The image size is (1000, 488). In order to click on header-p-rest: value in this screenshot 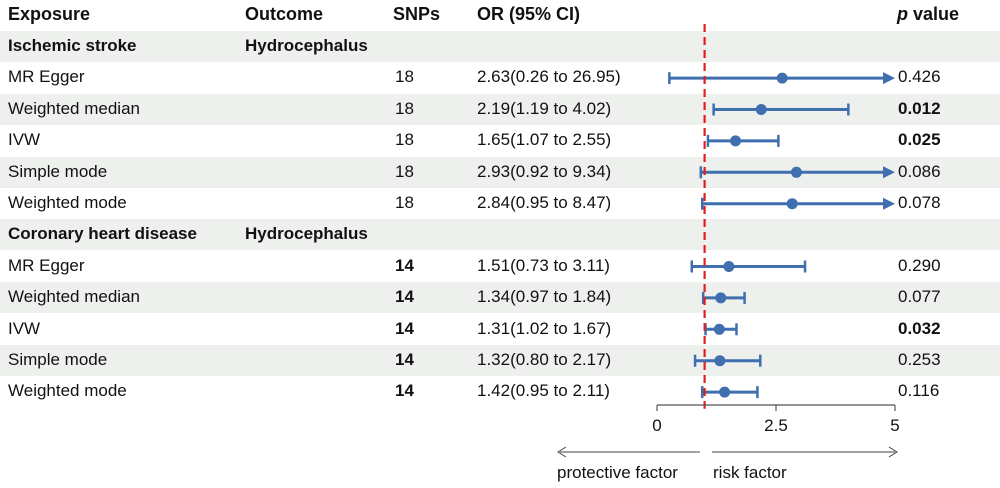, I will do `click(934, 14)`.